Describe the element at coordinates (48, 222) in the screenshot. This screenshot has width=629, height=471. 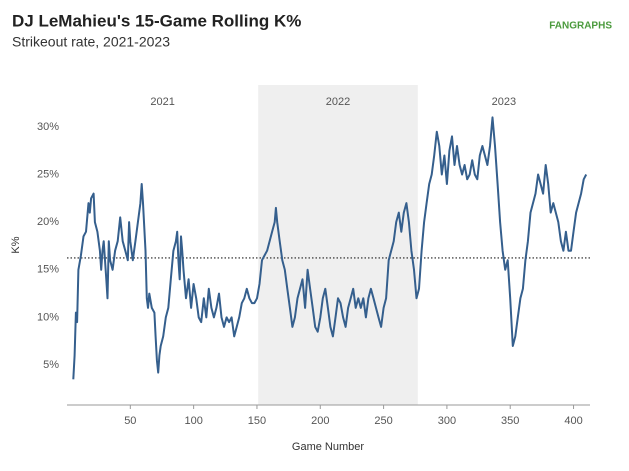
I see `y-tick-label: 20%` at that location.